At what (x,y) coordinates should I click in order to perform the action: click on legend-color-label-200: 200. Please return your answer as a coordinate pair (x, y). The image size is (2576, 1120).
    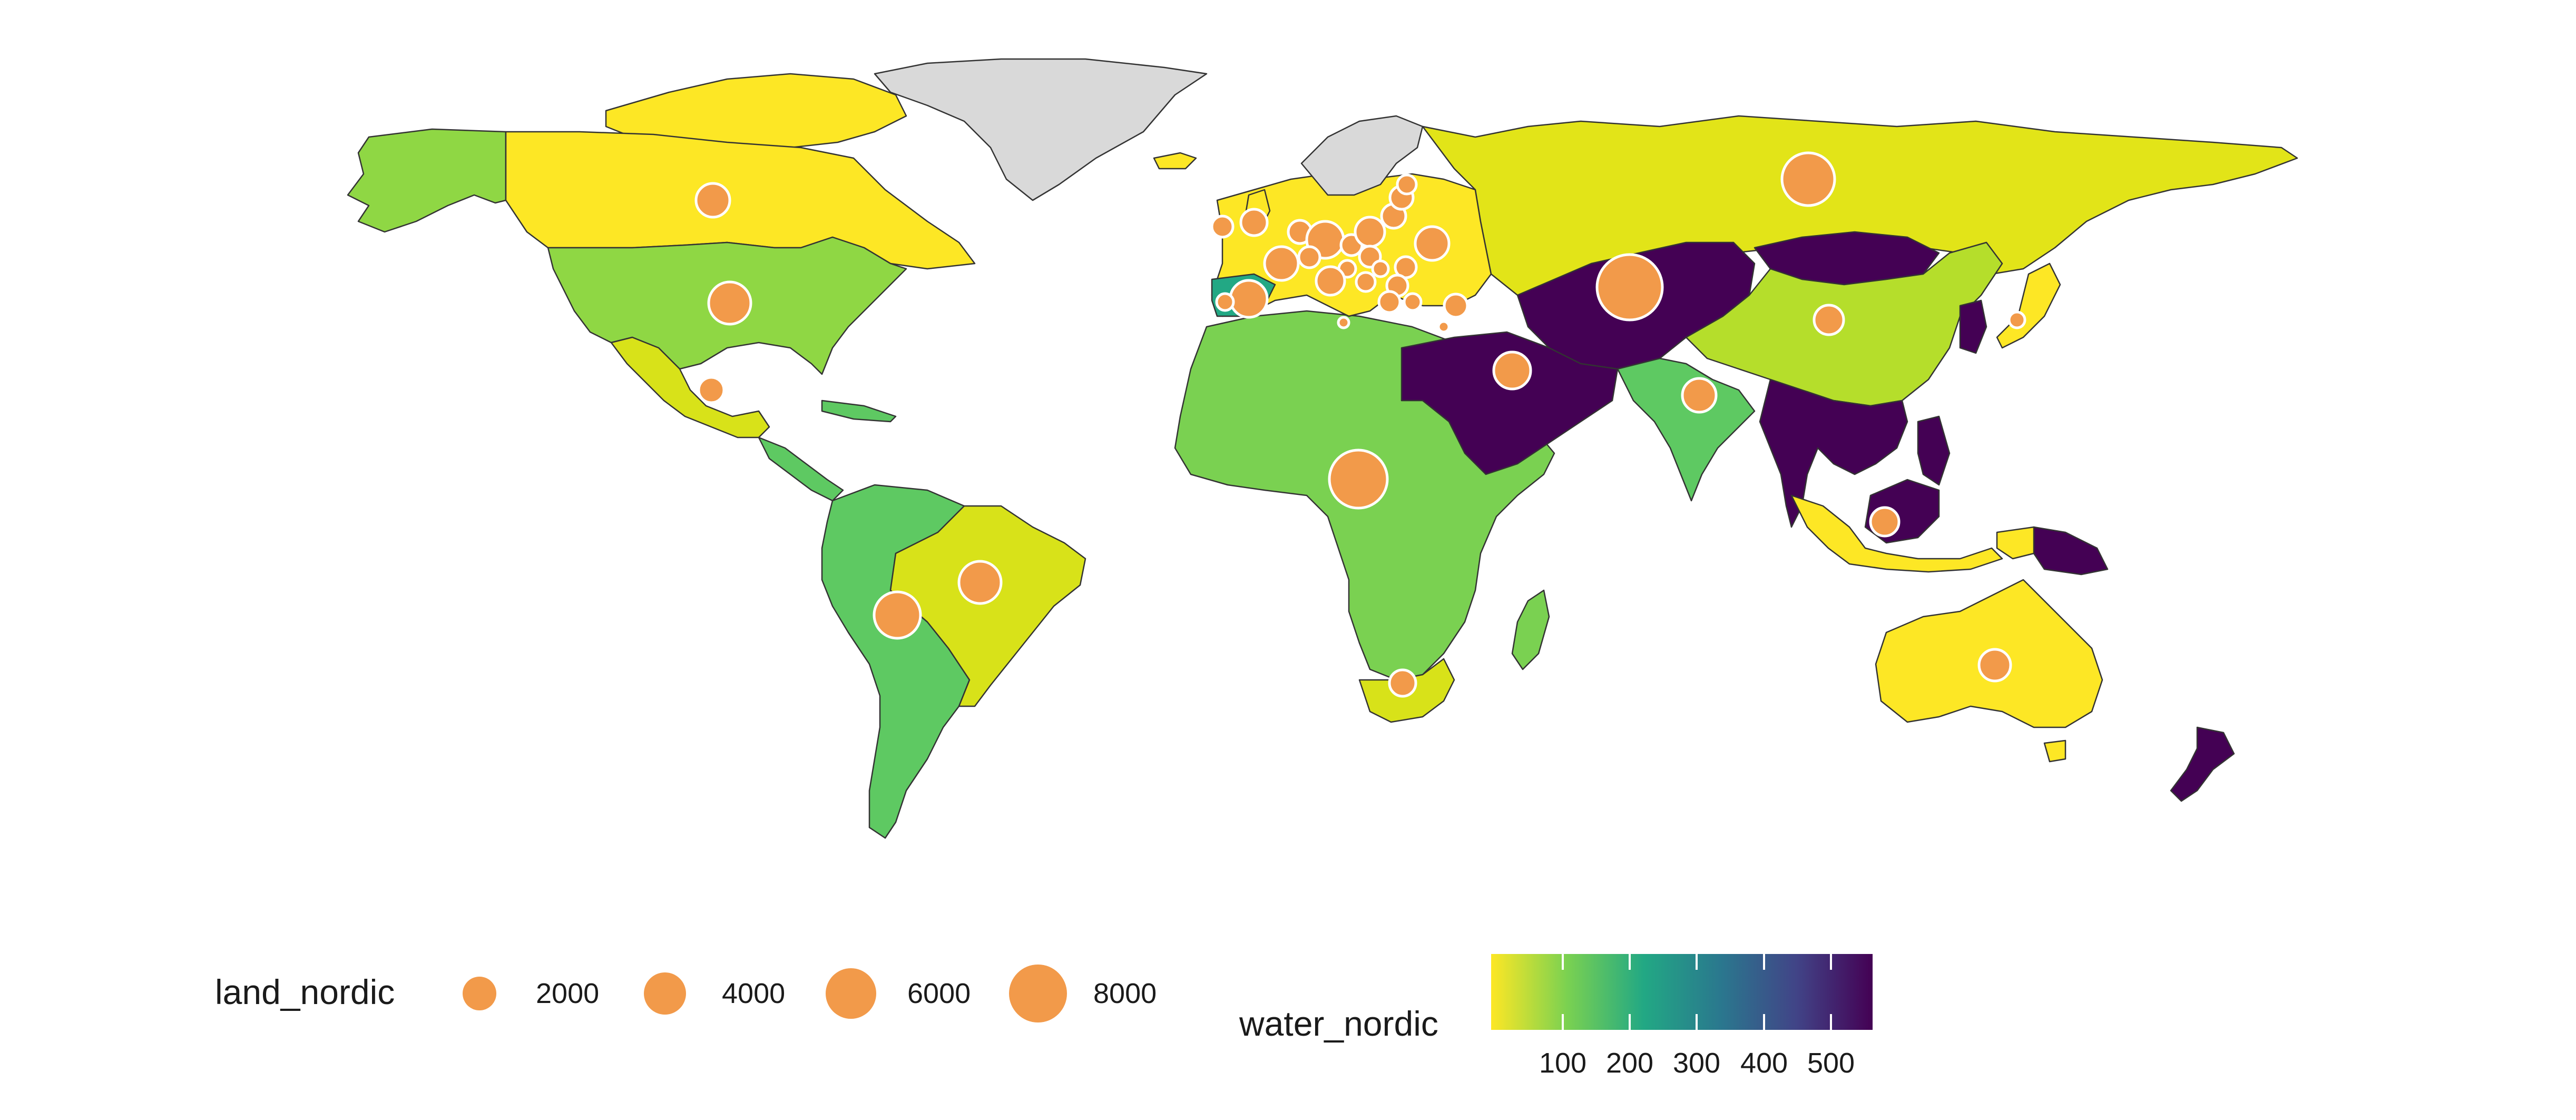
    Looking at the image, I should click on (1629, 1063).